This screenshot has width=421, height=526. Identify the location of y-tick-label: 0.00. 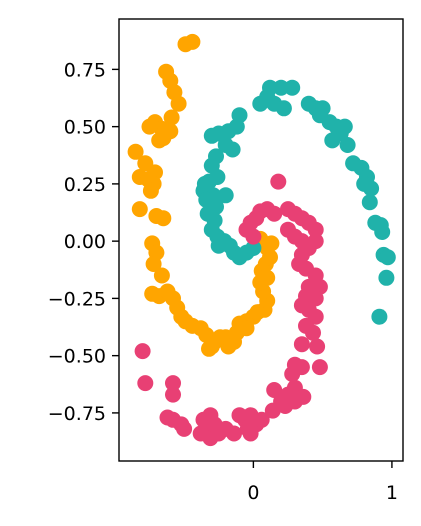
(85, 242).